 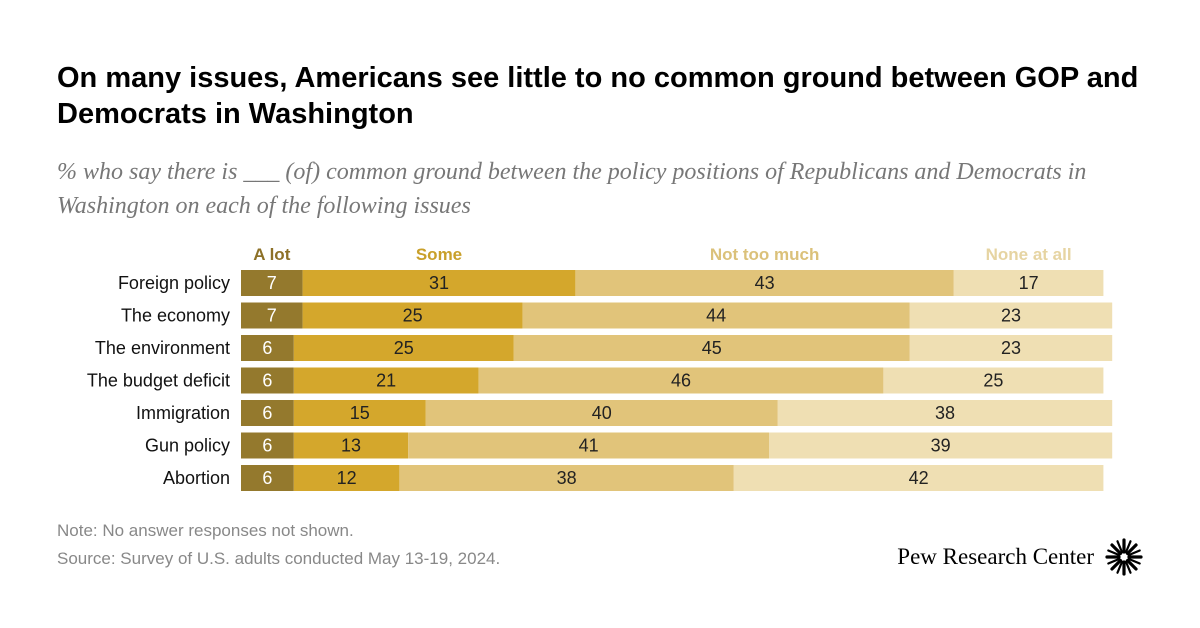 I want to click on data-label: 12, so click(x=347, y=478).